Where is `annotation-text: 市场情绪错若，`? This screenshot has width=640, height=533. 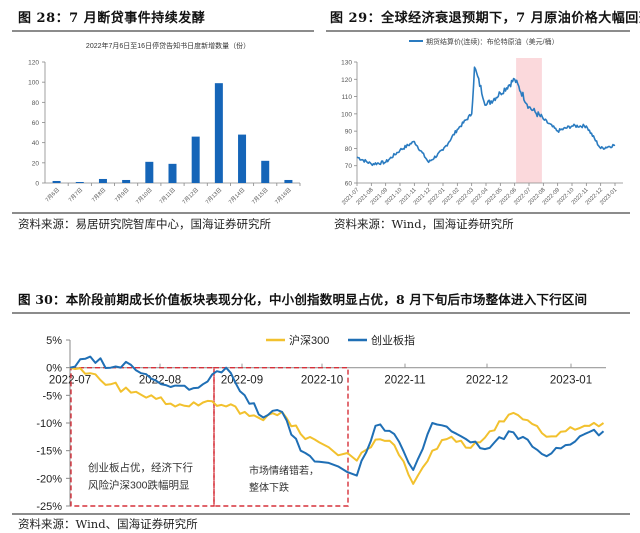
annotation-text: 市场情绪错若， is located at coordinates (284, 470).